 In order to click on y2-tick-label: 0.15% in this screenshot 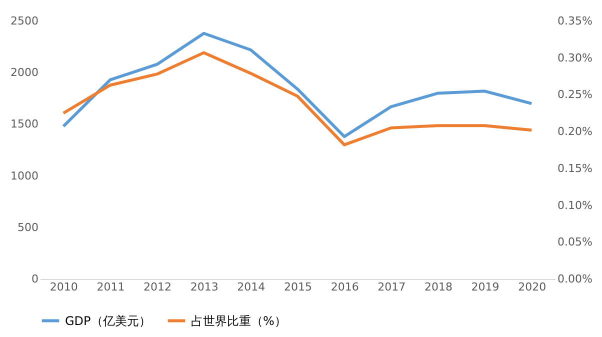, I will do `click(575, 168)`.